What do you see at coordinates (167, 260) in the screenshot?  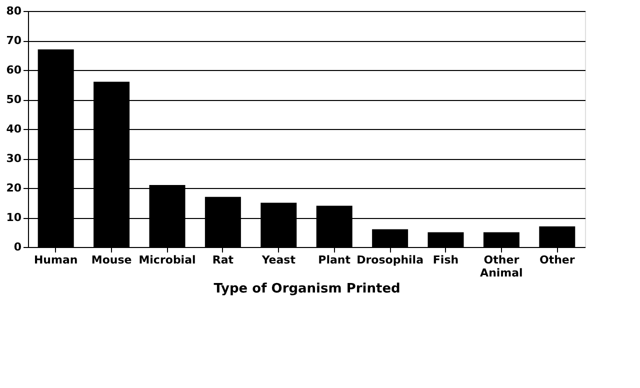 I see `x-tick-label: Microbial` at bounding box center [167, 260].